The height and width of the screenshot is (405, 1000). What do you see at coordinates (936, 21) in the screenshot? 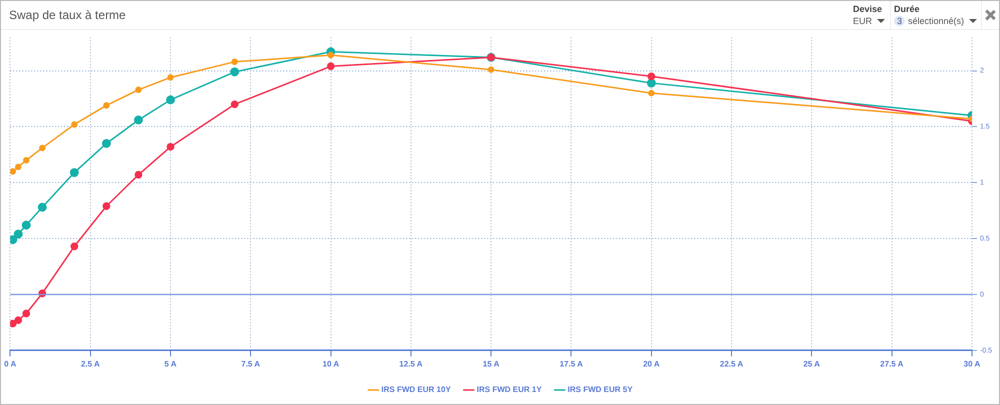
I see `text: sélectionné(s)` at bounding box center [936, 21].